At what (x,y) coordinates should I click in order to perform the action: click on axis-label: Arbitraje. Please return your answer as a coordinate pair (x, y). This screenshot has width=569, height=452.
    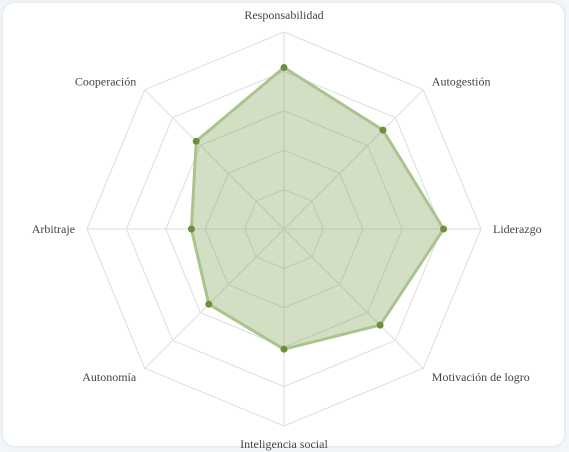
    Looking at the image, I should click on (53, 229).